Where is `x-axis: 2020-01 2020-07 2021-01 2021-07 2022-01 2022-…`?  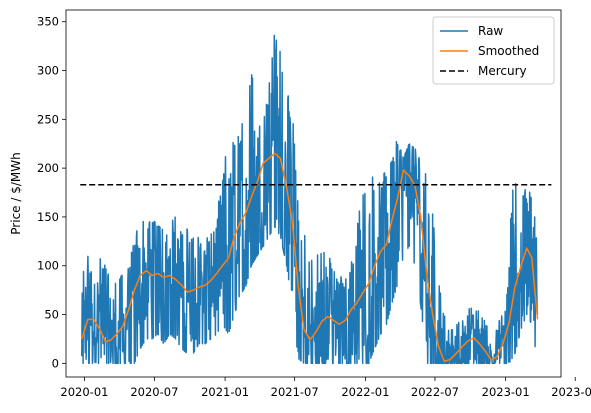 x-axis: 2020-01 2020-07 2021-01 2021-07 2022-01 2022-… is located at coordinates (325, 388).